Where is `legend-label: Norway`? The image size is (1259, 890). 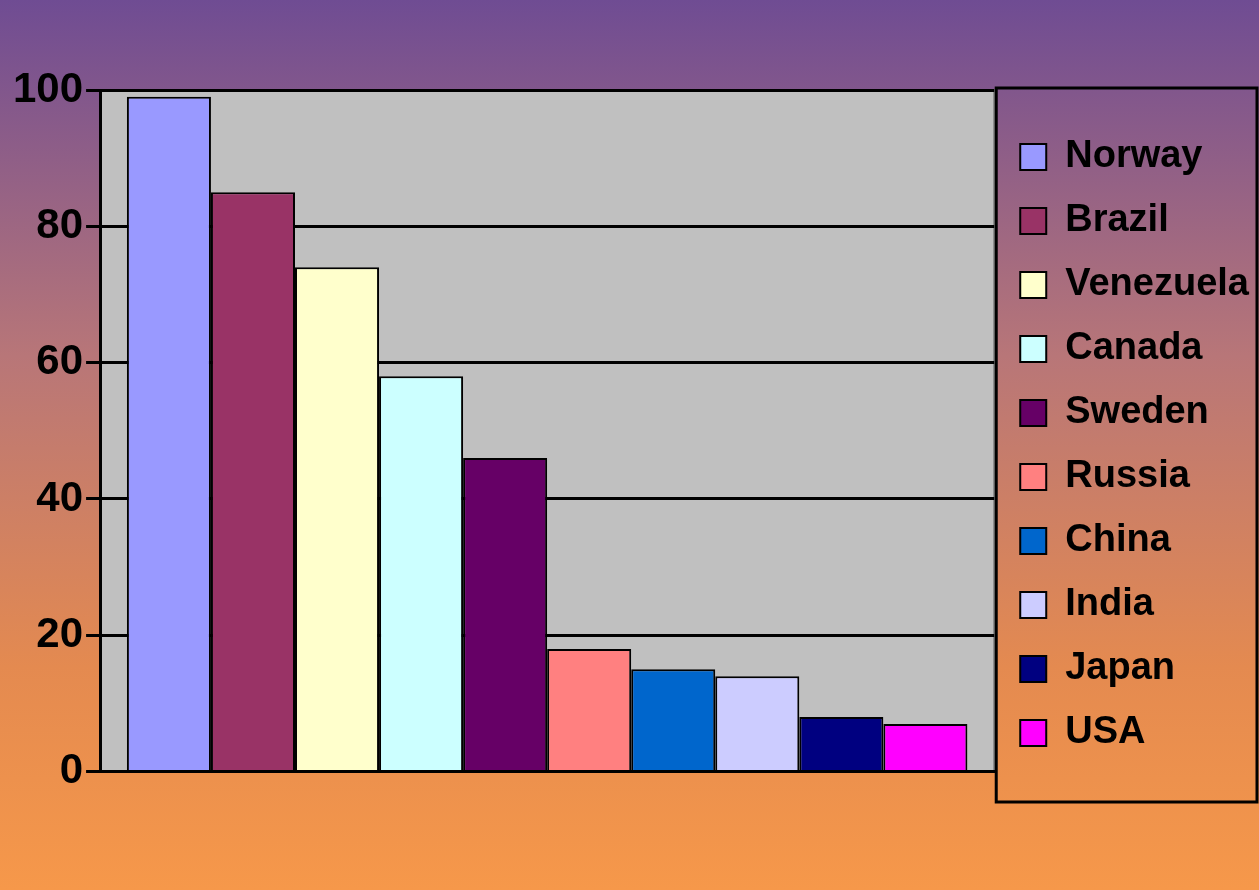 legend-label: Norway is located at coordinates (1134, 154).